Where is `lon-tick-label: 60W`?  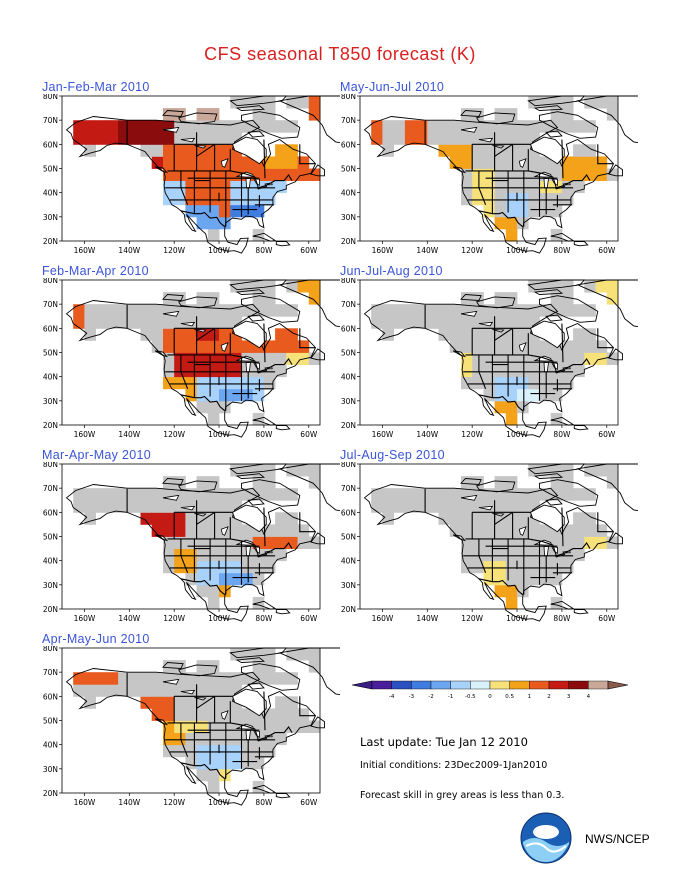
lon-tick-label: 60W is located at coordinates (309, 434).